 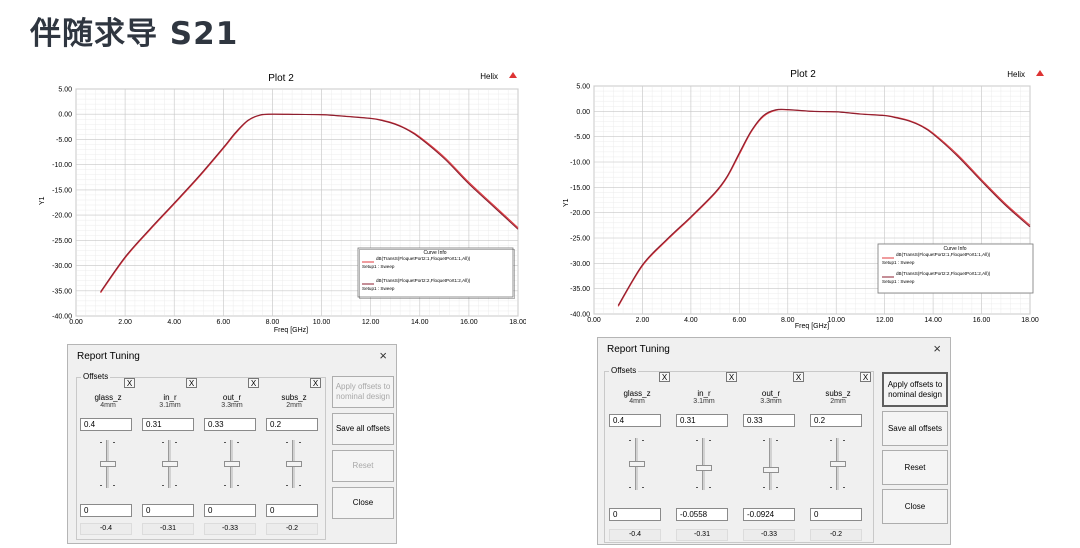 I want to click on plot-brand: Helix, so click(x=489, y=76).